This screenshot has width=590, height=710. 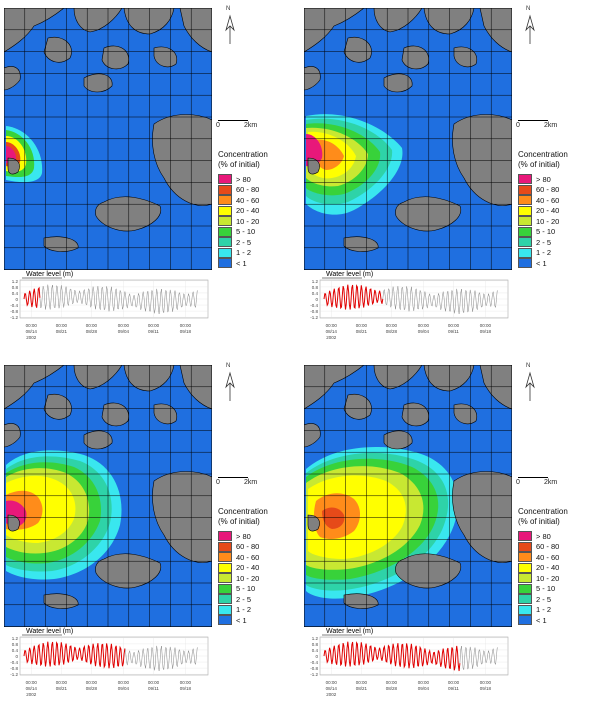 I want to click on scale-end-label: 2km, so click(x=551, y=125).